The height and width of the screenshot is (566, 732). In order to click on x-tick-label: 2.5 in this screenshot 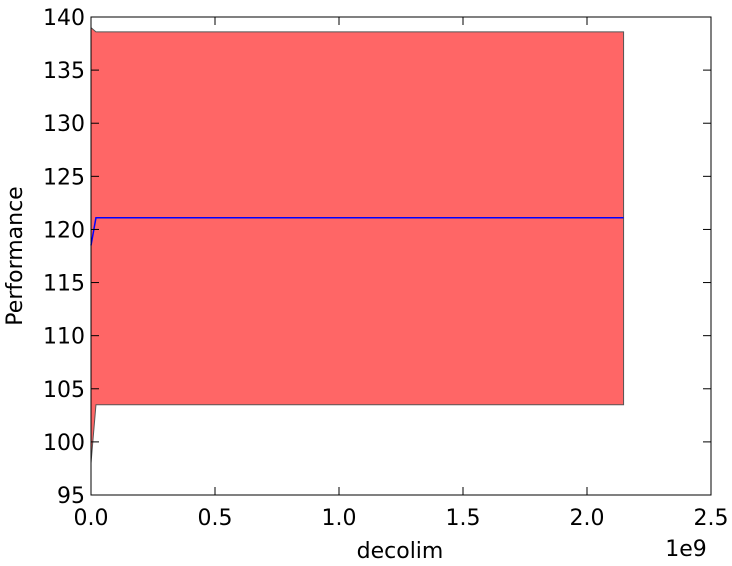, I will do `click(711, 518)`.